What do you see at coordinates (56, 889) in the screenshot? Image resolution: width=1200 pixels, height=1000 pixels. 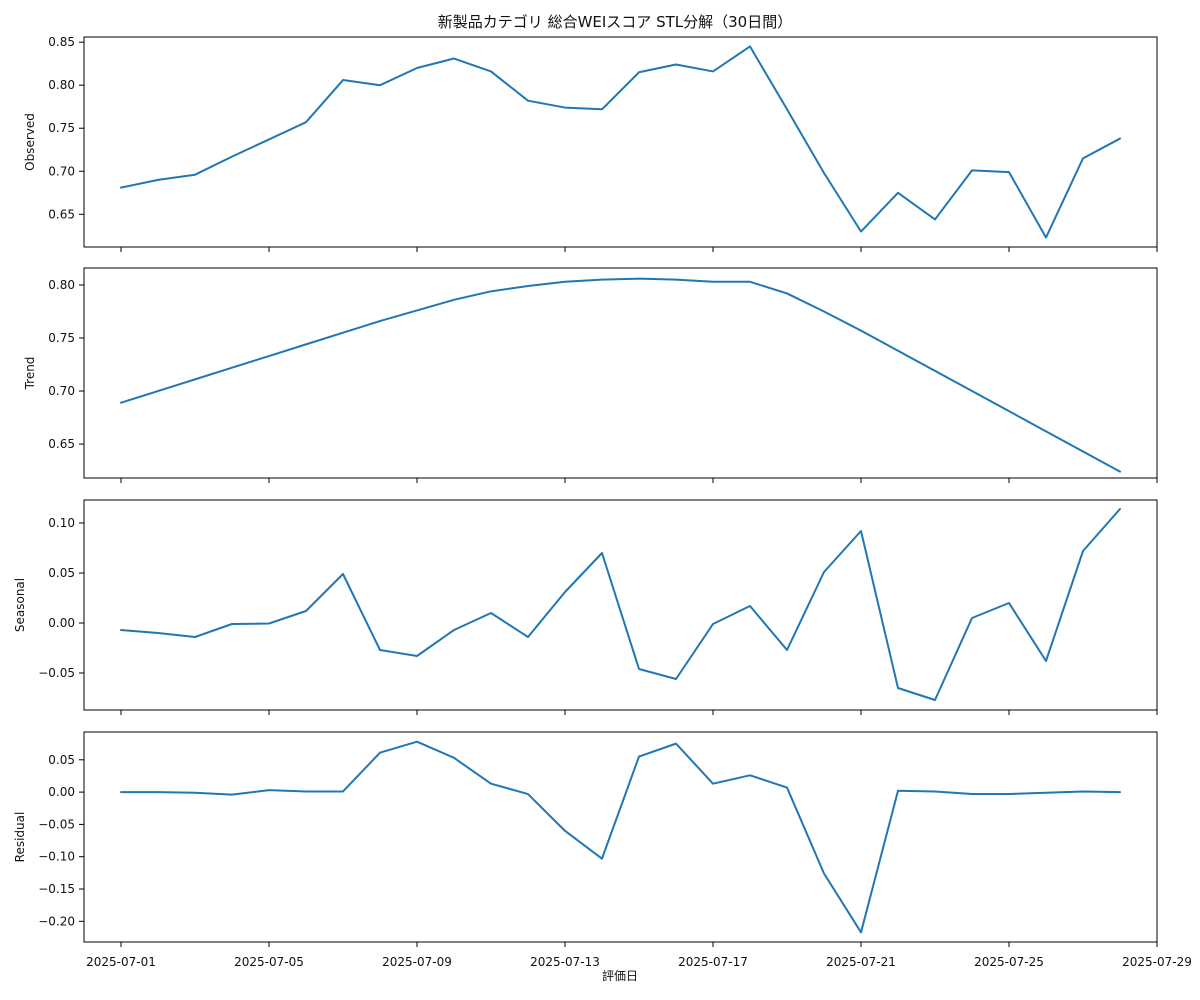 I see `y-tick-label: −0.15` at bounding box center [56, 889].